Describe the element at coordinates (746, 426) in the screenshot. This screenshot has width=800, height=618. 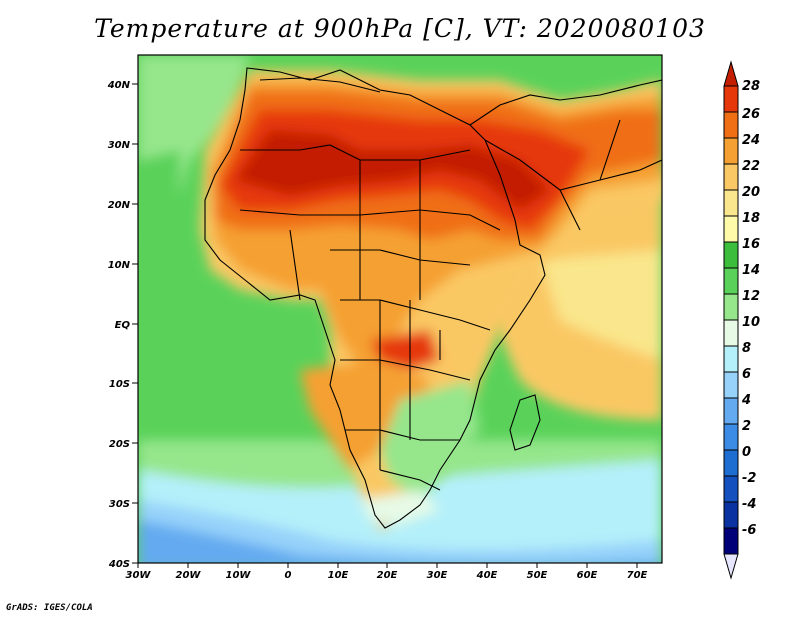
I see `colorbar-label: 2` at that location.